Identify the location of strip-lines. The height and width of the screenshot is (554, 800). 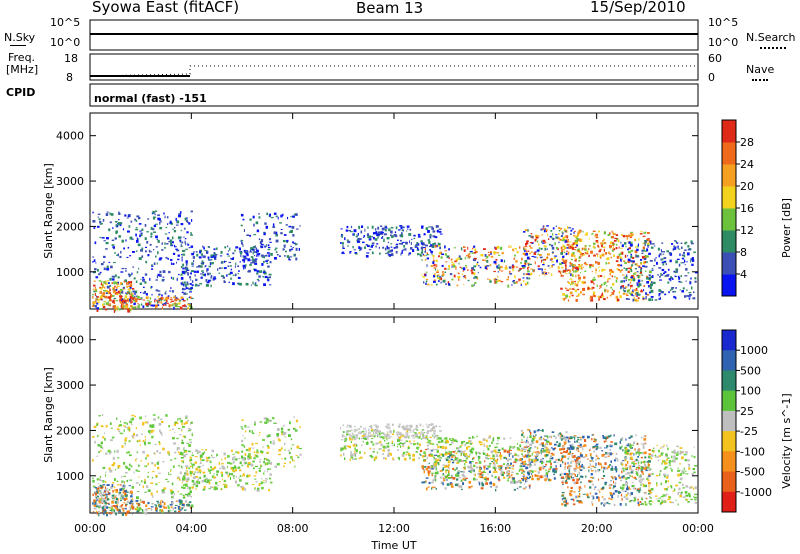
(393, 55).